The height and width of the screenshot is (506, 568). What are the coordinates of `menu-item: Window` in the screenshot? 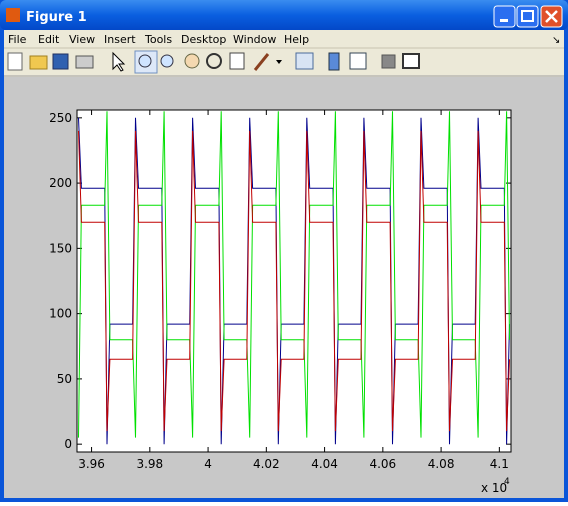 It's located at (254, 39).